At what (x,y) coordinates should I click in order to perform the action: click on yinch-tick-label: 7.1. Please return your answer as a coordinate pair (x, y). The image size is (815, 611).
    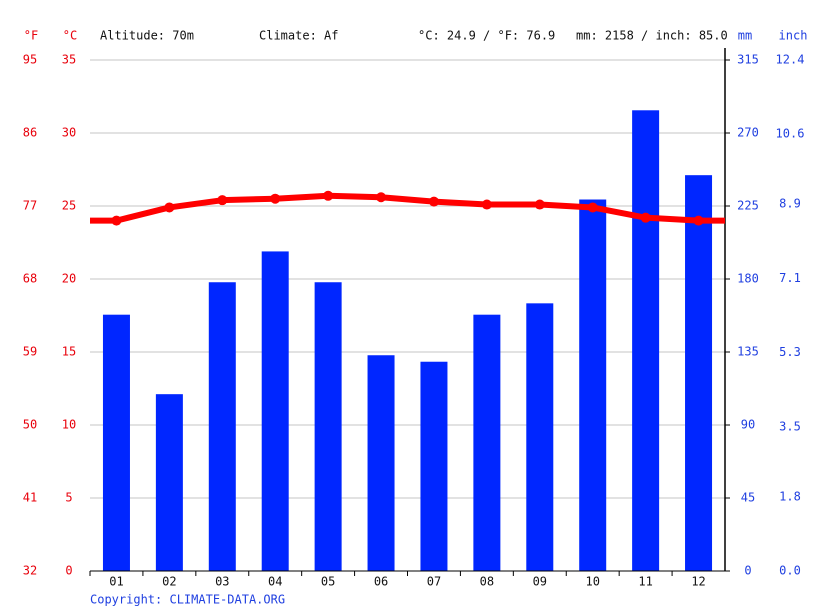
    Looking at the image, I should click on (790, 278).